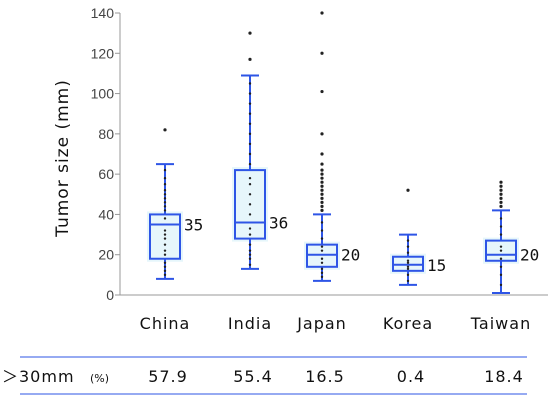 The height and width of the screenshot is (400, 550). I want to click on category-label: China, so click(165, 323).